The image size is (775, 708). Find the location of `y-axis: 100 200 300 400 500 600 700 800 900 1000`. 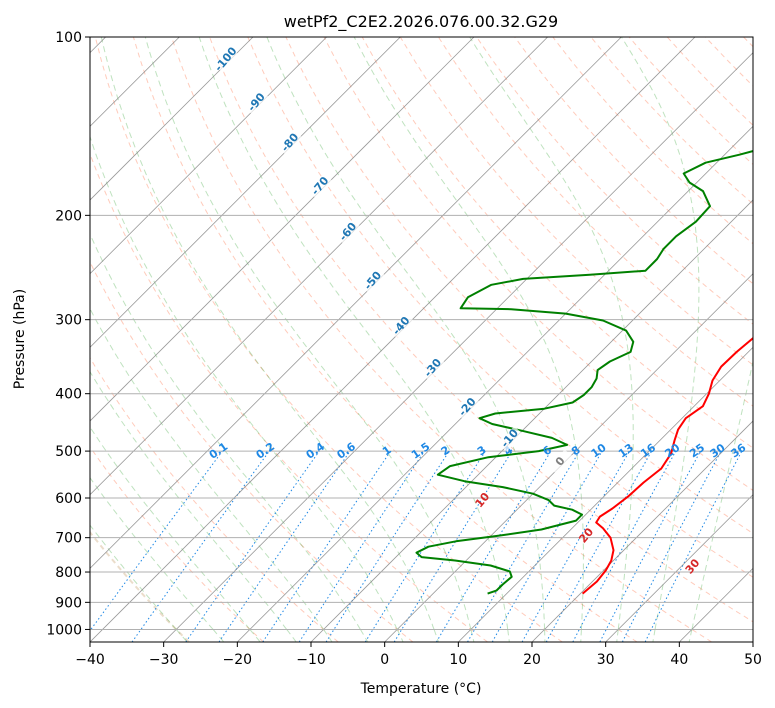

y-axis: 100 200 300 400 500 600 700 800 900 1000 is located at coordinates (68, 334).